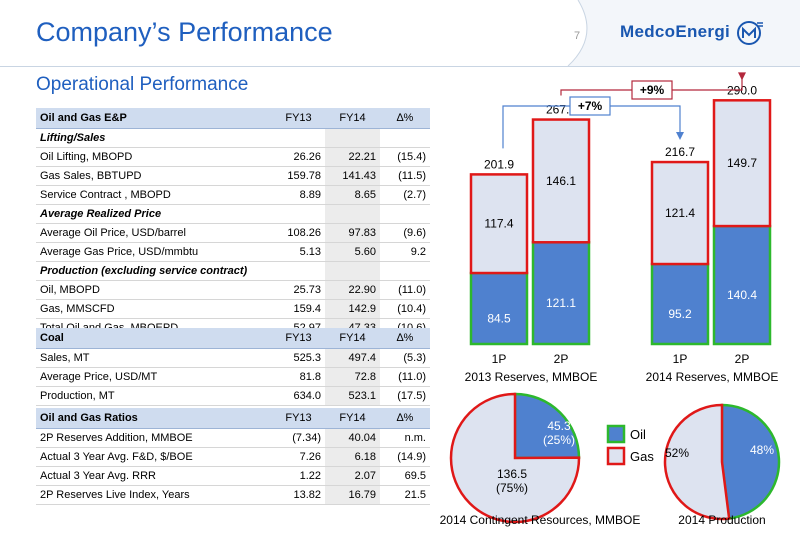 Image resolution: width=800 pixels, height=554 pixels. What do you see at coordinates (154, 138) in the screenshot?
I see `subheader-label: Lifting/Sales` at bounding box center [154, 138].